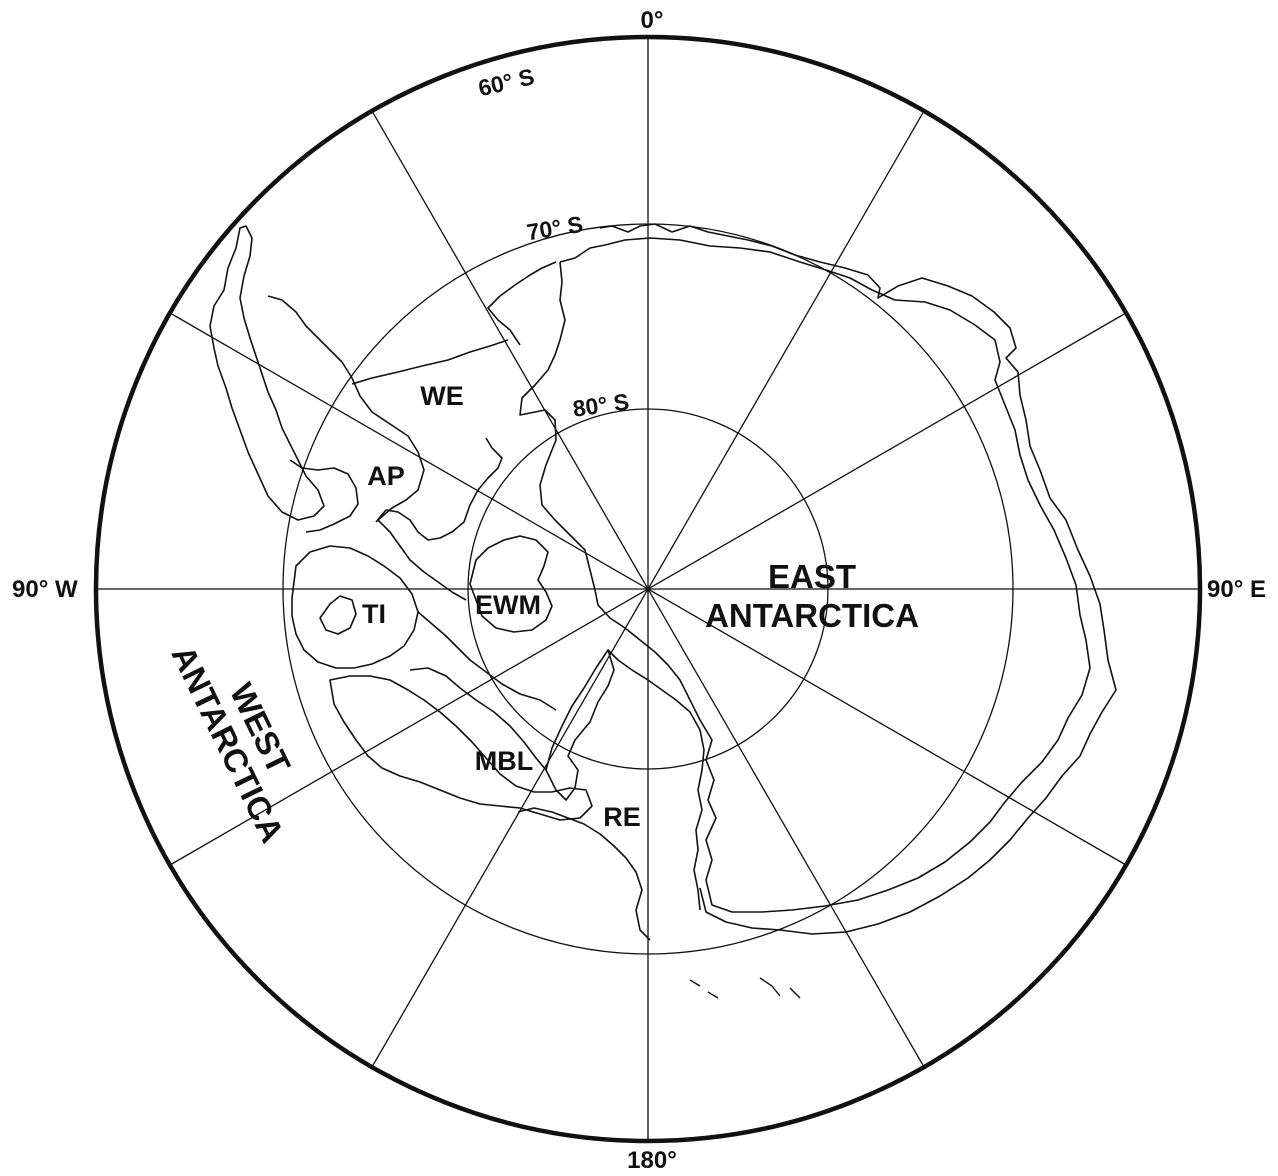 This screenshot has height=1176, width=1278. What do you see at coordinates (745, 988) in the screenshot?
I see `ross-sea-islands` at bounding box center [745, 988].